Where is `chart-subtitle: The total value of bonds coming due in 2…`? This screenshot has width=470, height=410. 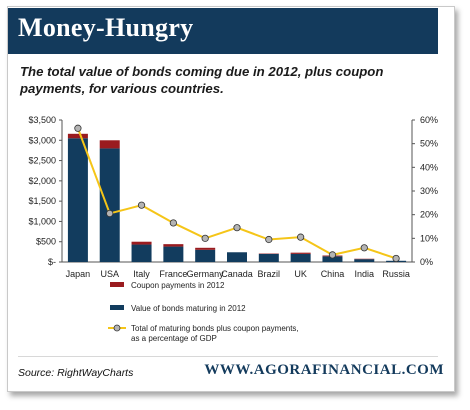 chart-subtitle: The total value of bonds coming due in 2… is located at coordinates (202, 80).